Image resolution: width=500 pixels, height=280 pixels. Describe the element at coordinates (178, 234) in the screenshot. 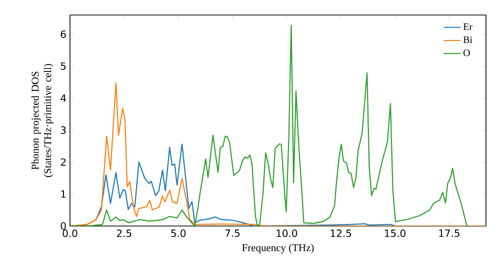

I see `x-tick-label: 5.0` at that location.